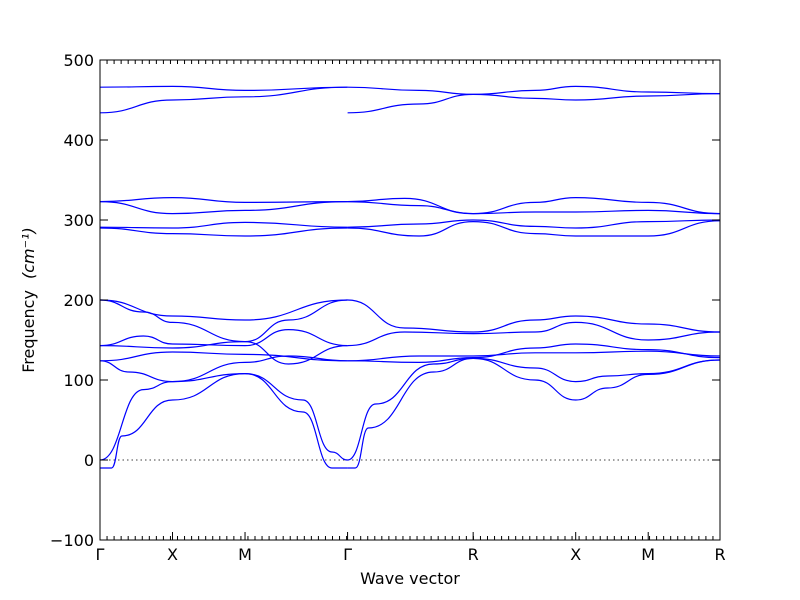  I want to click on y-tick-label: 0, so click(89, 460).